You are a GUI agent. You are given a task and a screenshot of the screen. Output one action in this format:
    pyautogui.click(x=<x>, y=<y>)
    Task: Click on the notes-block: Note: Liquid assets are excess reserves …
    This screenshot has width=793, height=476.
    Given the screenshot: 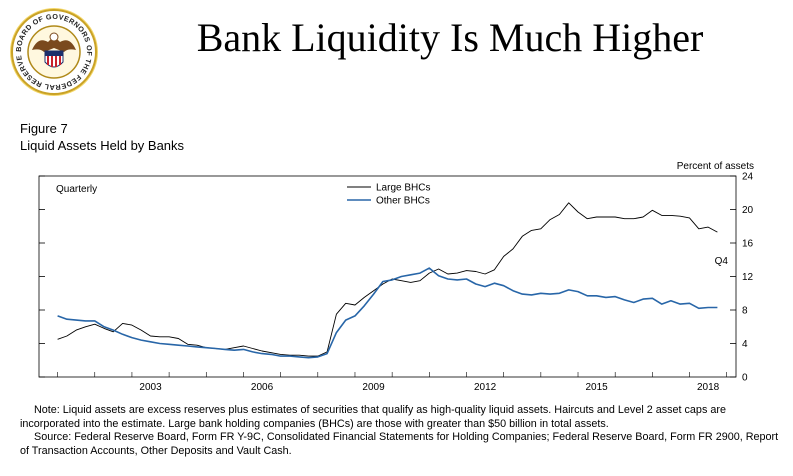 What is the action you would take?
    pyautogui.click(x=402, y=431)
    